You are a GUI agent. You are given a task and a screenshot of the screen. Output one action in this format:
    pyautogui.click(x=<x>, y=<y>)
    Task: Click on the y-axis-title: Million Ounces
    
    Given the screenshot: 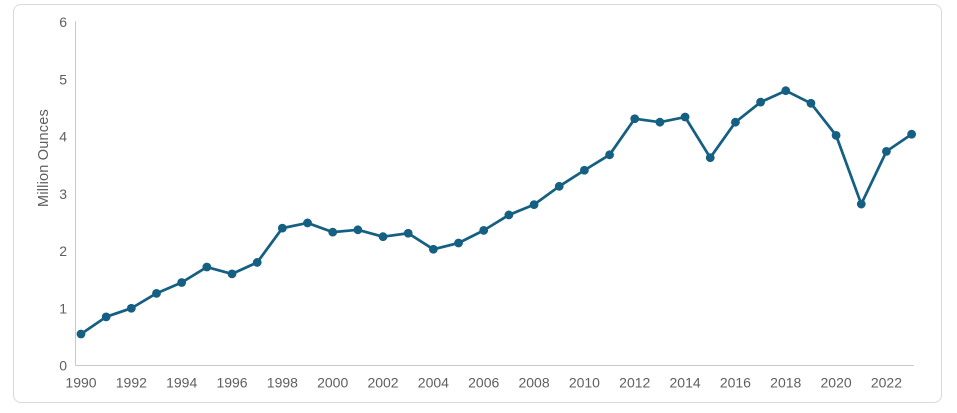 What is the action you would take?
    pyautogui.click(x=44, y=158)
    